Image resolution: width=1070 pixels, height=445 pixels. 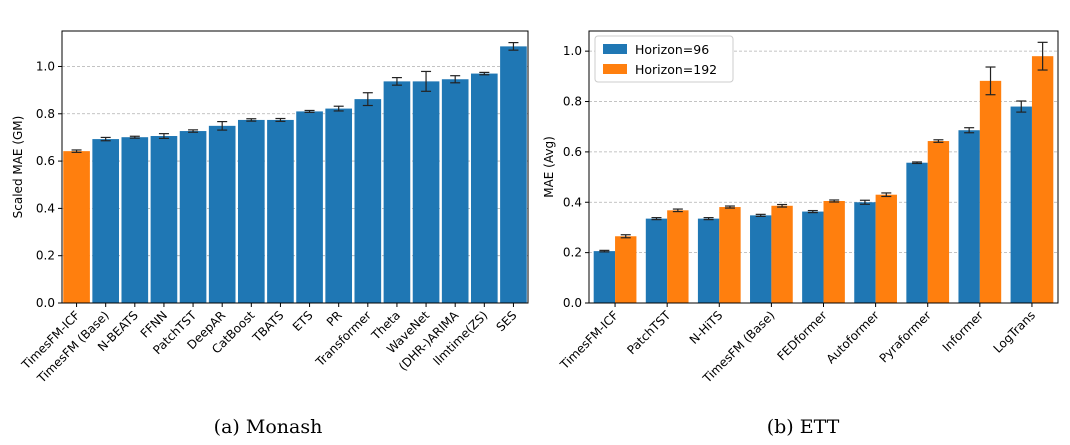 What do you see at coordinates (708, 260) in the screenshot?
I see `horizon-96-bar-n-hits` at bounding box center [708, 260].